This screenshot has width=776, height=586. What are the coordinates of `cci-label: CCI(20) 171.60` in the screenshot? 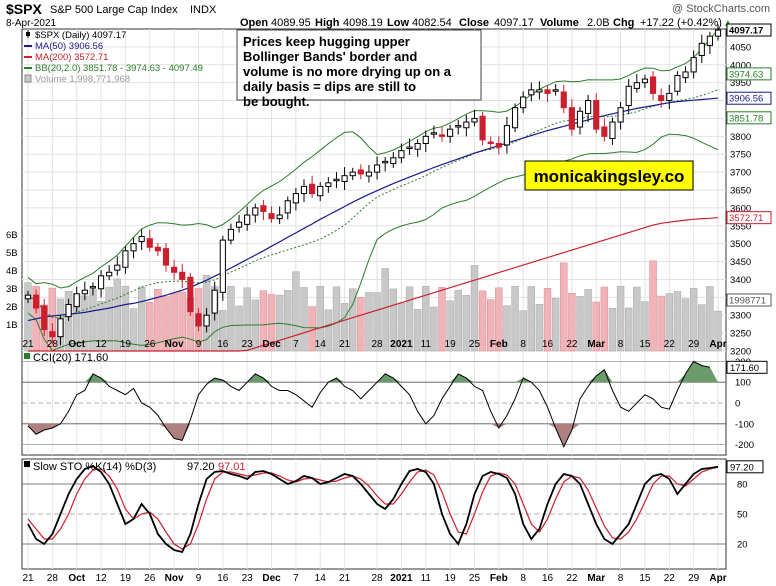 It's located at (66, 358).